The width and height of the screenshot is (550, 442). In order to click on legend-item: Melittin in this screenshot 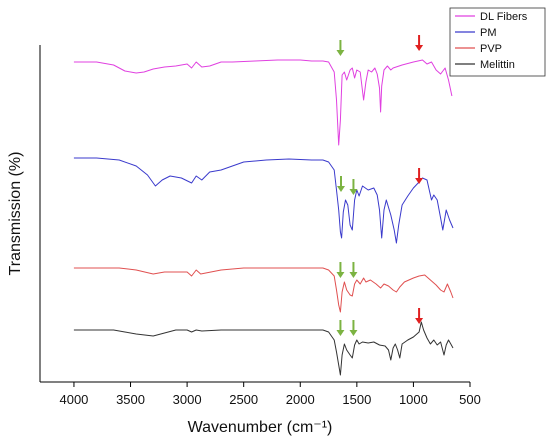, I will do `click(485, 65)`.